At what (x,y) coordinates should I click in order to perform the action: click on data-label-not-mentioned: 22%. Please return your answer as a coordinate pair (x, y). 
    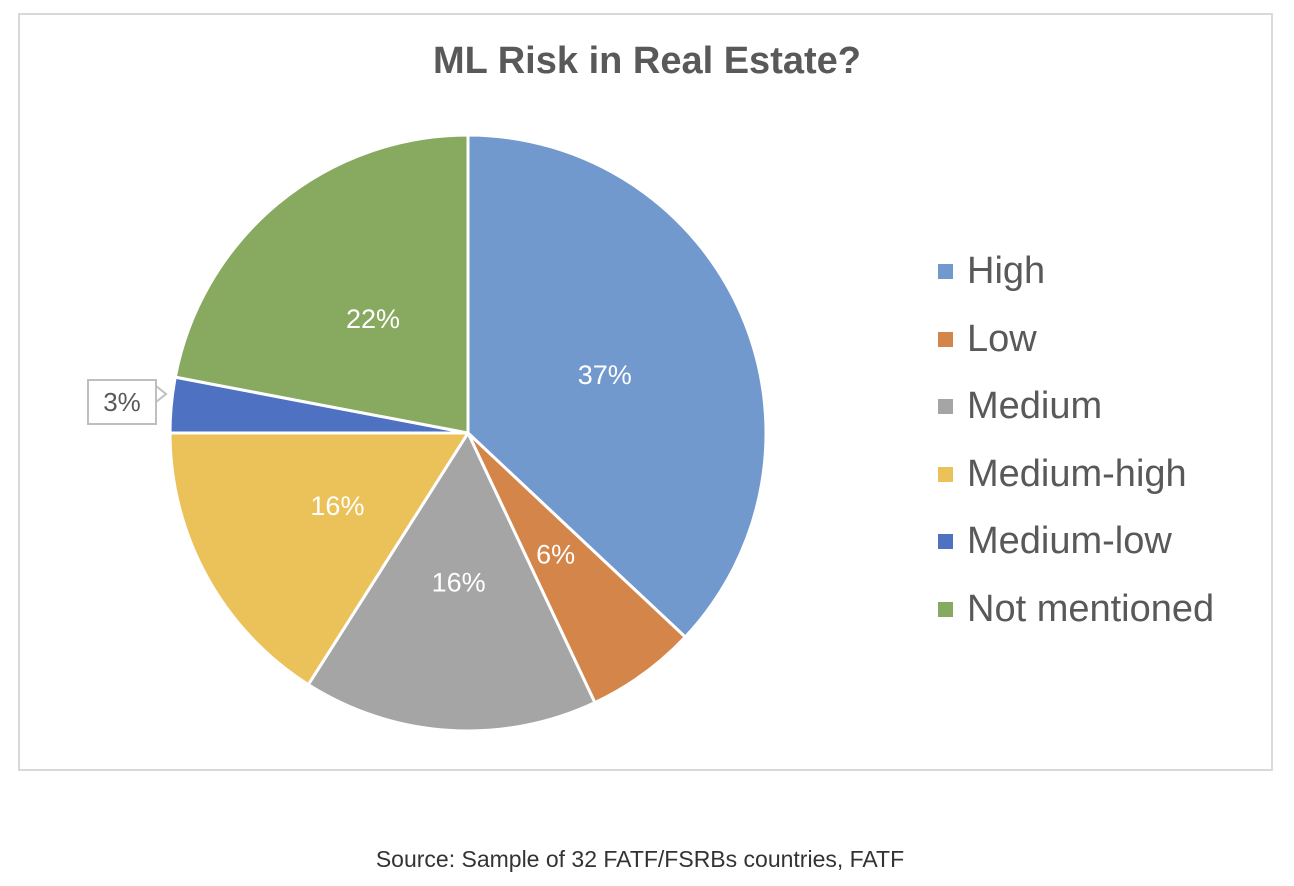
    Looking at the image, I should click on (373, 319).